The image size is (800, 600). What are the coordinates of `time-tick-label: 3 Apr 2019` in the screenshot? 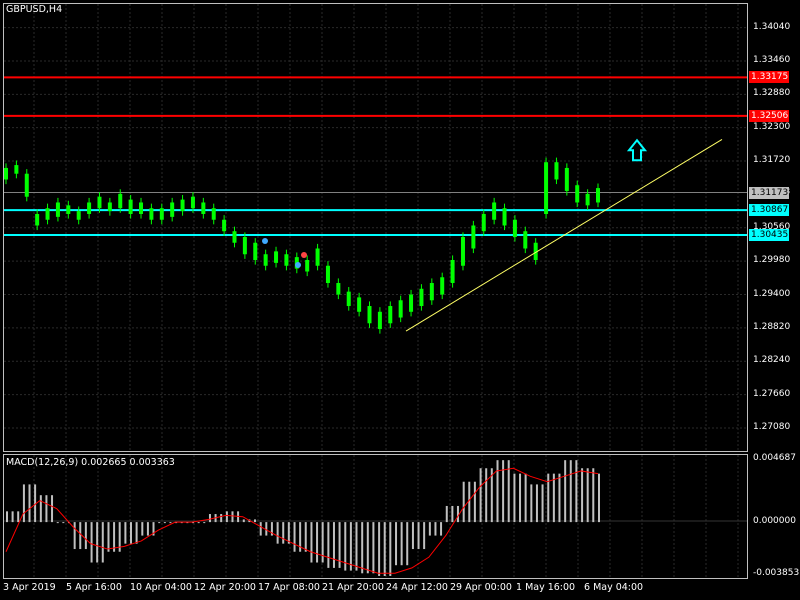 It's located at (29, 587).